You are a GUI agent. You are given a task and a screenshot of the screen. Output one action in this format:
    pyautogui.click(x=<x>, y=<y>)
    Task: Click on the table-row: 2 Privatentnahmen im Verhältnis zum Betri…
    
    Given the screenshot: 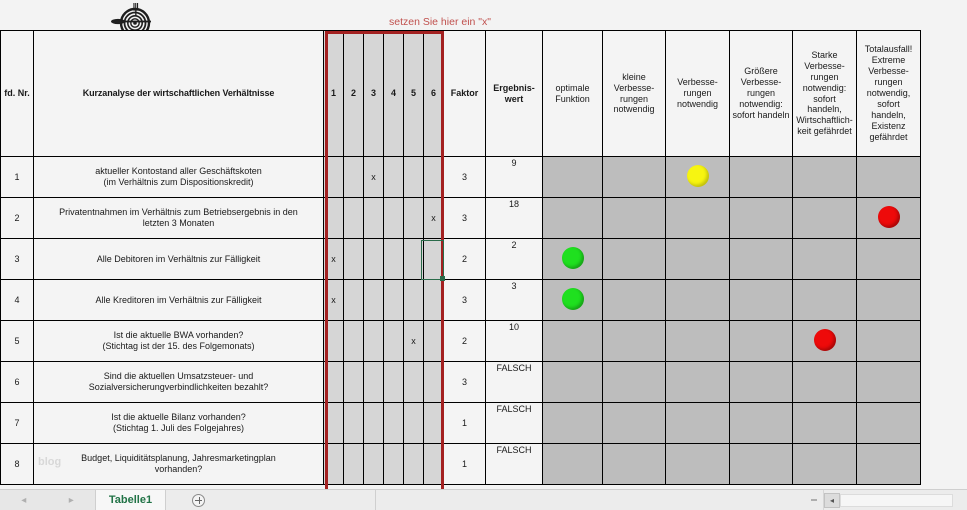 What is the action you would take?
    pyautogui.click(x=460, y=218)
    